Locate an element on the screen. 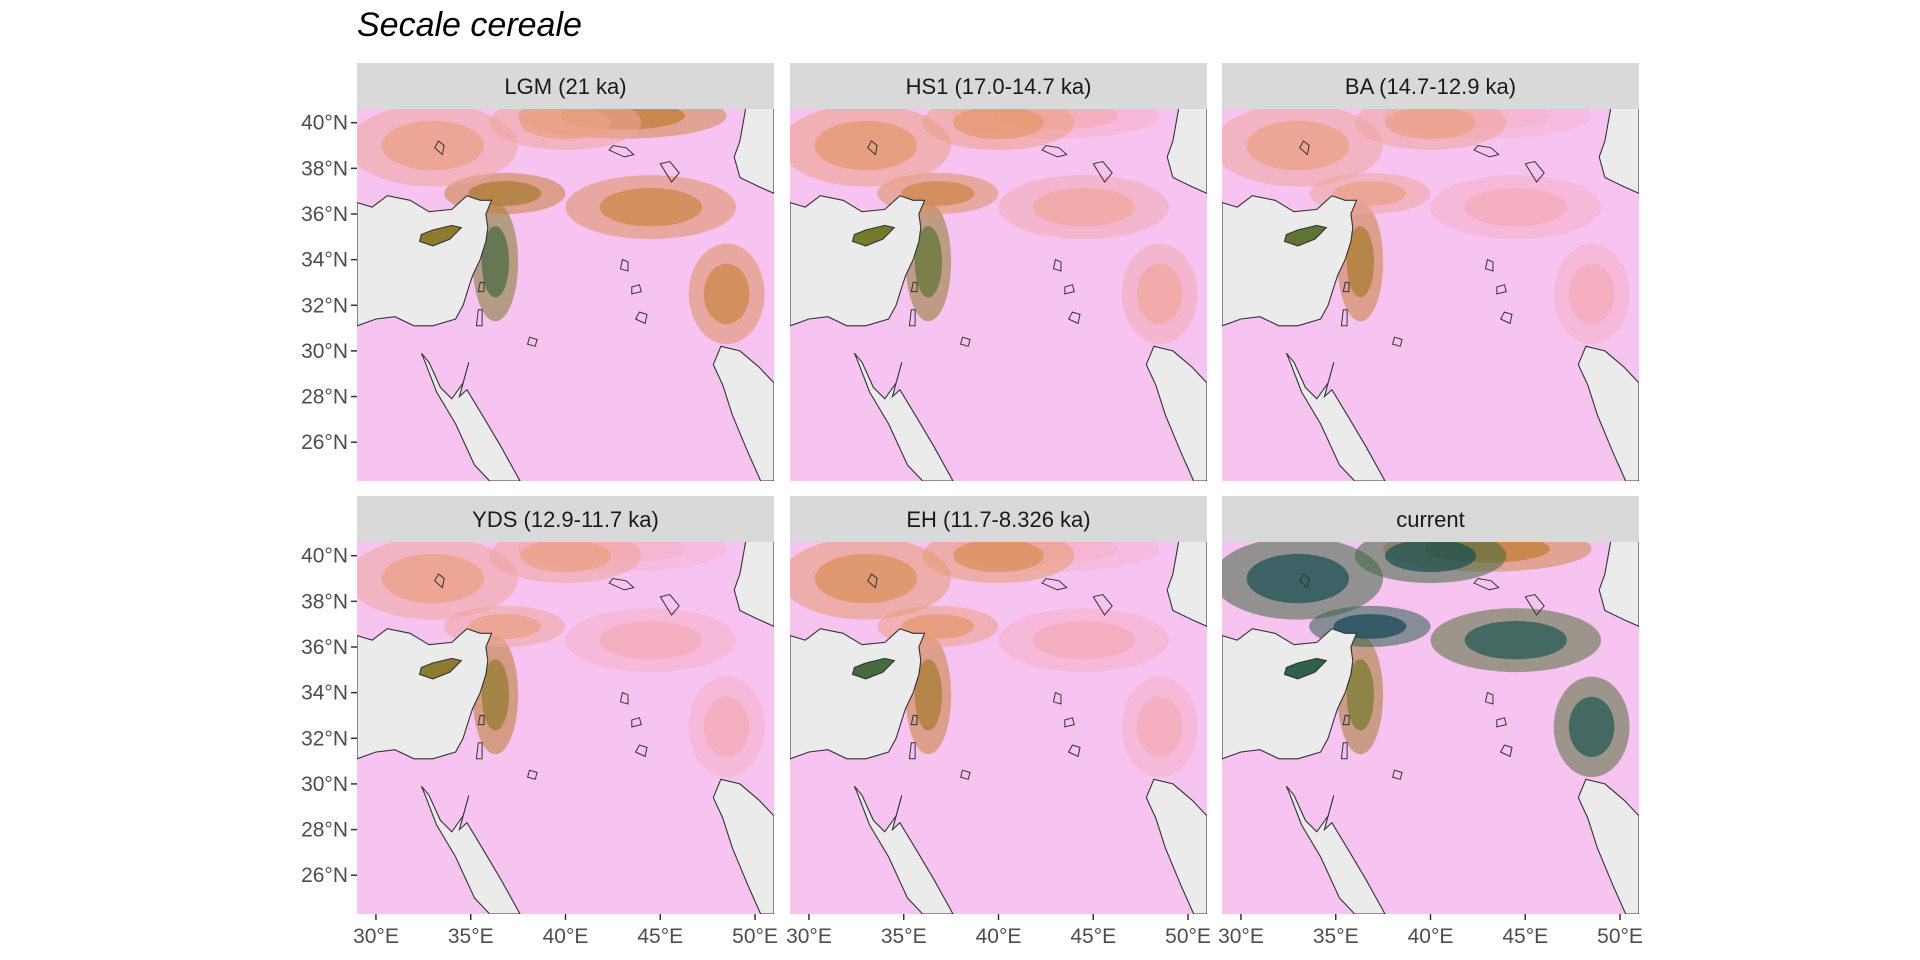  y-tick-label: 26°N is located at coordinates (324, 875).